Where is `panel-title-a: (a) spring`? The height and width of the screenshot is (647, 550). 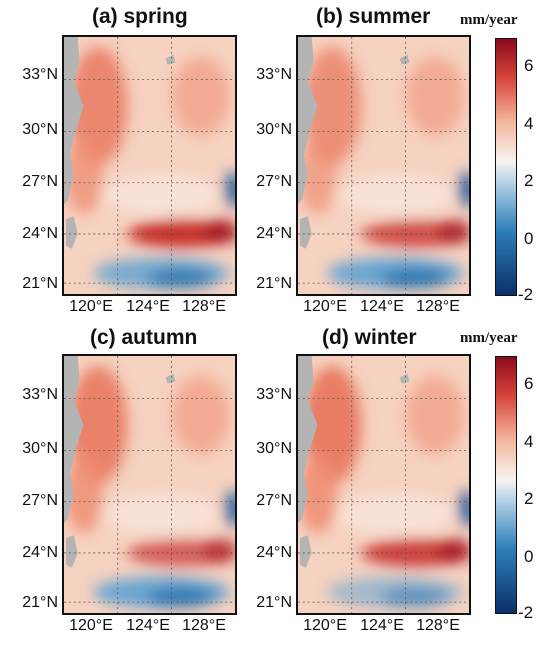 panel-title-a: (a) spring is located at coordinates (140, 16).